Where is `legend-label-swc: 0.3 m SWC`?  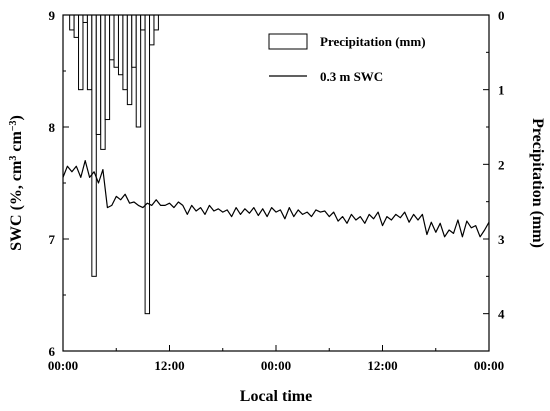 legend-label-swc: 0.3 m SWC is located at coordinates (351, 76).